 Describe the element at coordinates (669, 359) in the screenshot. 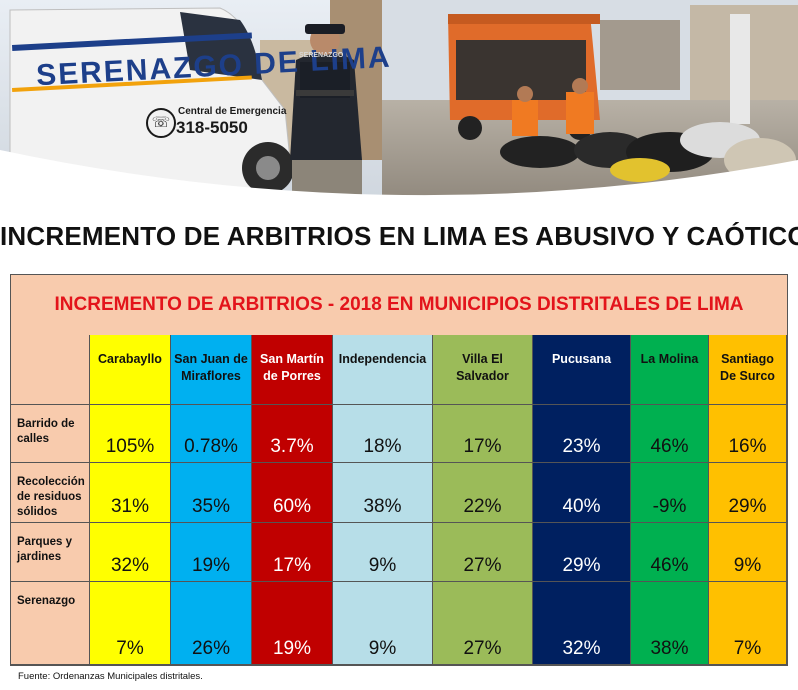

I see `column-header-line: La Molina` at that location.